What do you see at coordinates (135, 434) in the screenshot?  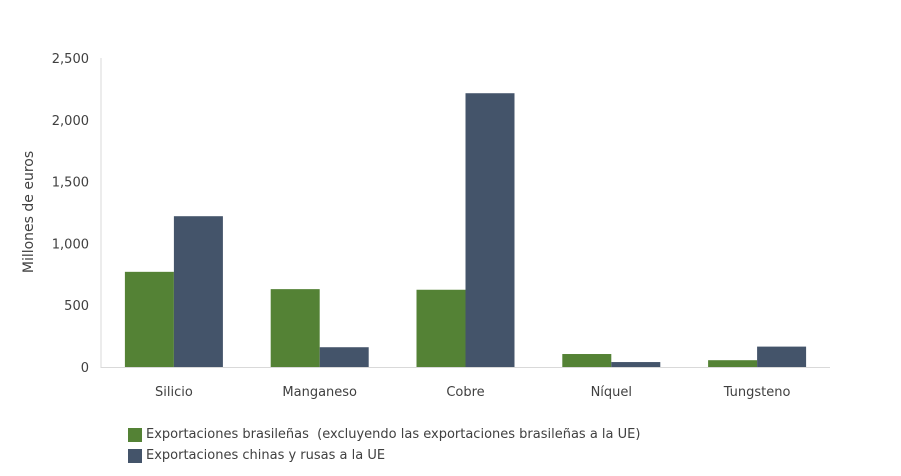 I see `legend-swatch-brazil` at bounding box center [135, 434].